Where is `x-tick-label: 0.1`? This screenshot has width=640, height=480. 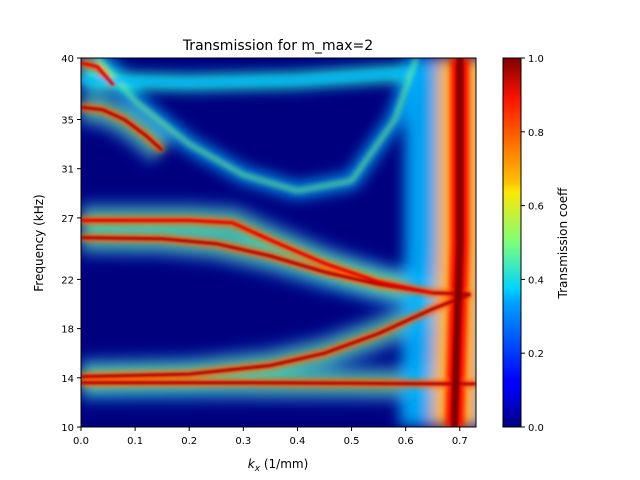
x-tick-label: 0.1 is located at coordinates (135, 441).